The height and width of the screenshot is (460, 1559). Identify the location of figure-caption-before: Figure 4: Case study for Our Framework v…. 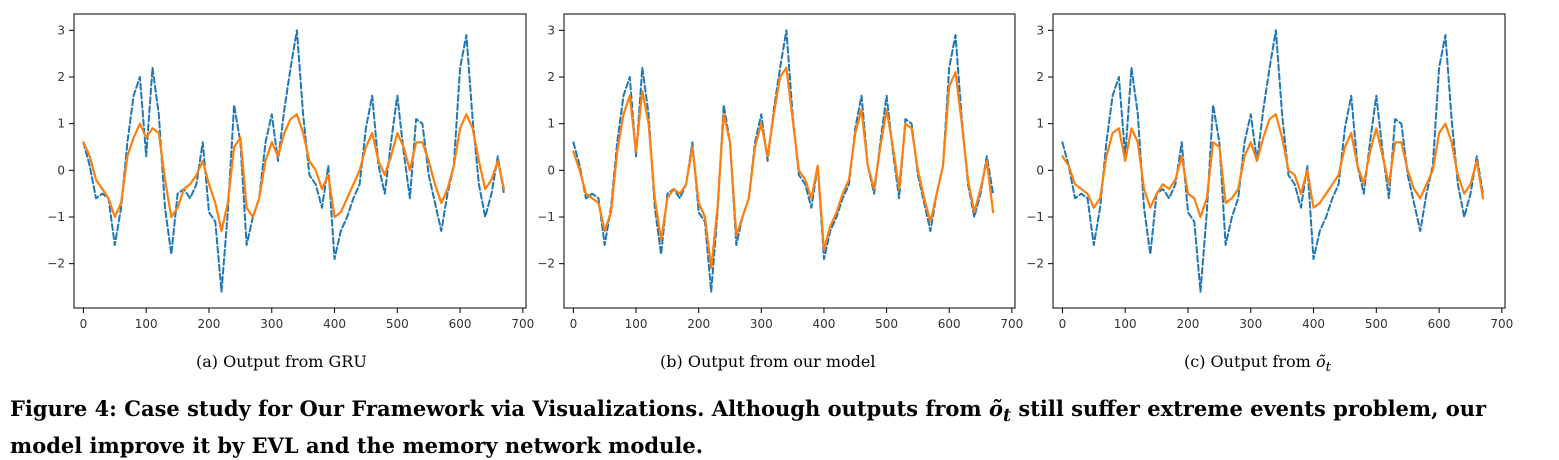
(496, 408).